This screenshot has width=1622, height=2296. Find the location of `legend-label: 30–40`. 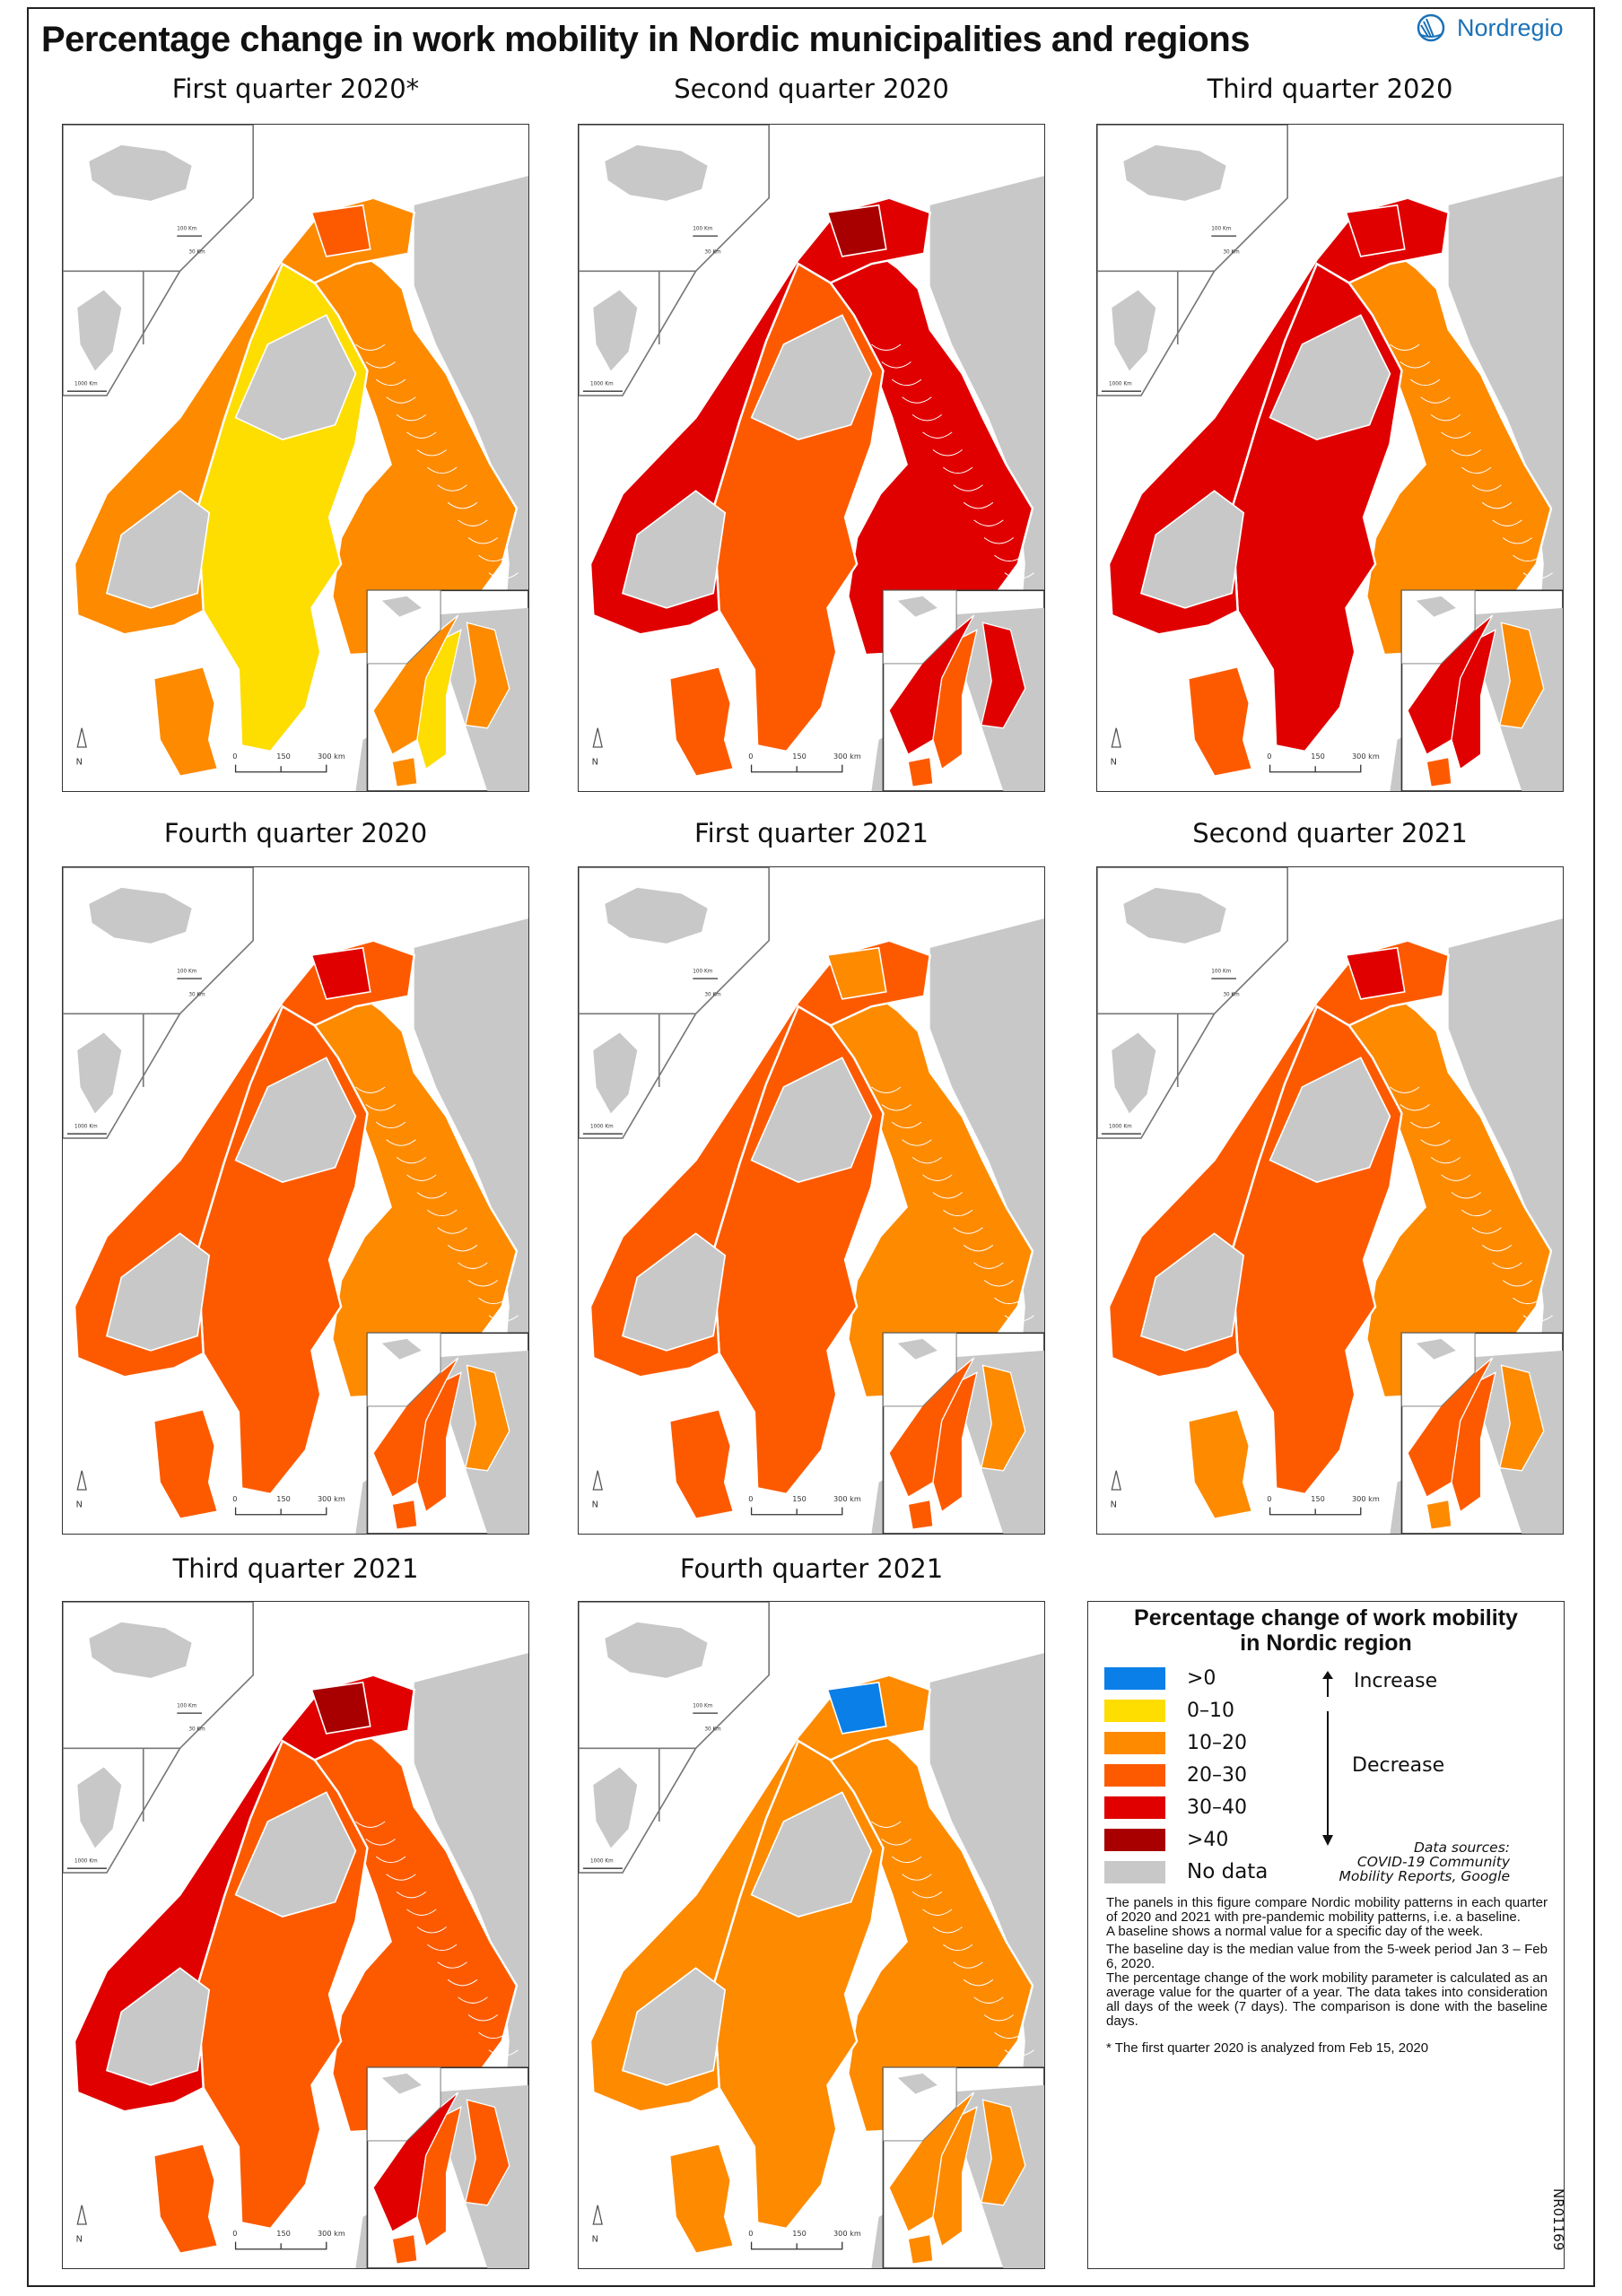

legend-label: 30–40 is located at coordinates (1217, 1807).